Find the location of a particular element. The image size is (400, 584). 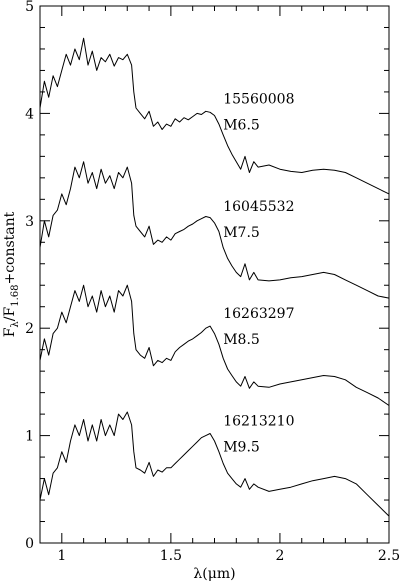

y-tick-label: 3 is located at coordinates (29, 222).